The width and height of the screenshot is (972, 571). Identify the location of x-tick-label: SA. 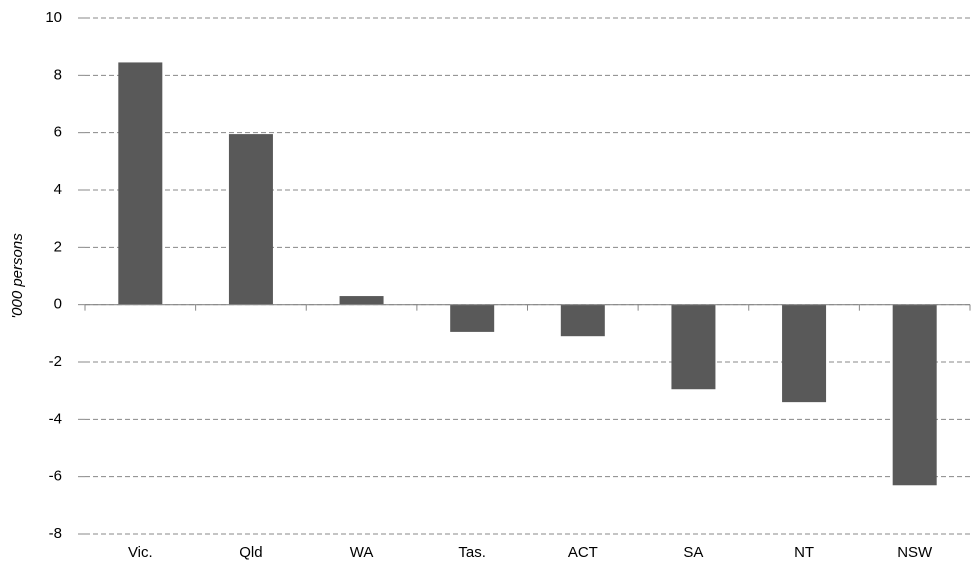
(693, 552).